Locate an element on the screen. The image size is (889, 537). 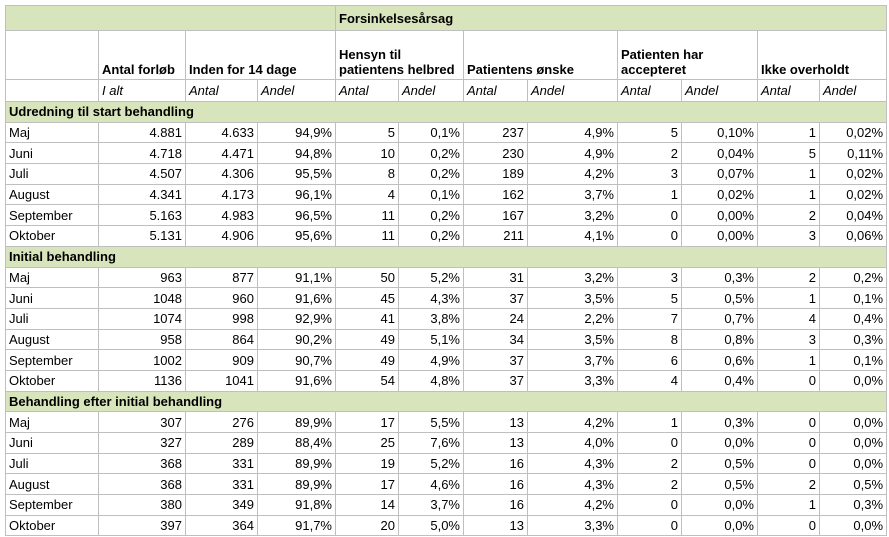
empty-cell is located at coordinates (52, 90).